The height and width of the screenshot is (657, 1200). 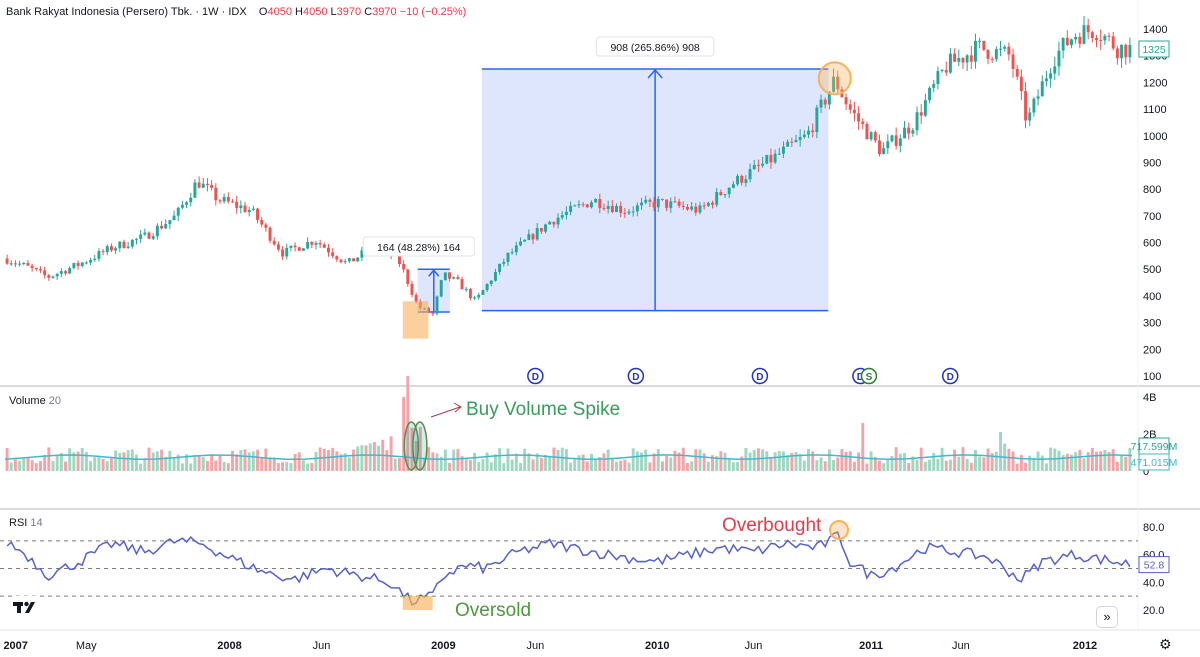 What do you see at coordinates (1107, 617) in the screenshot?
I see `scroll-to-realtime-button: »` at bounding box center [1107, 617].